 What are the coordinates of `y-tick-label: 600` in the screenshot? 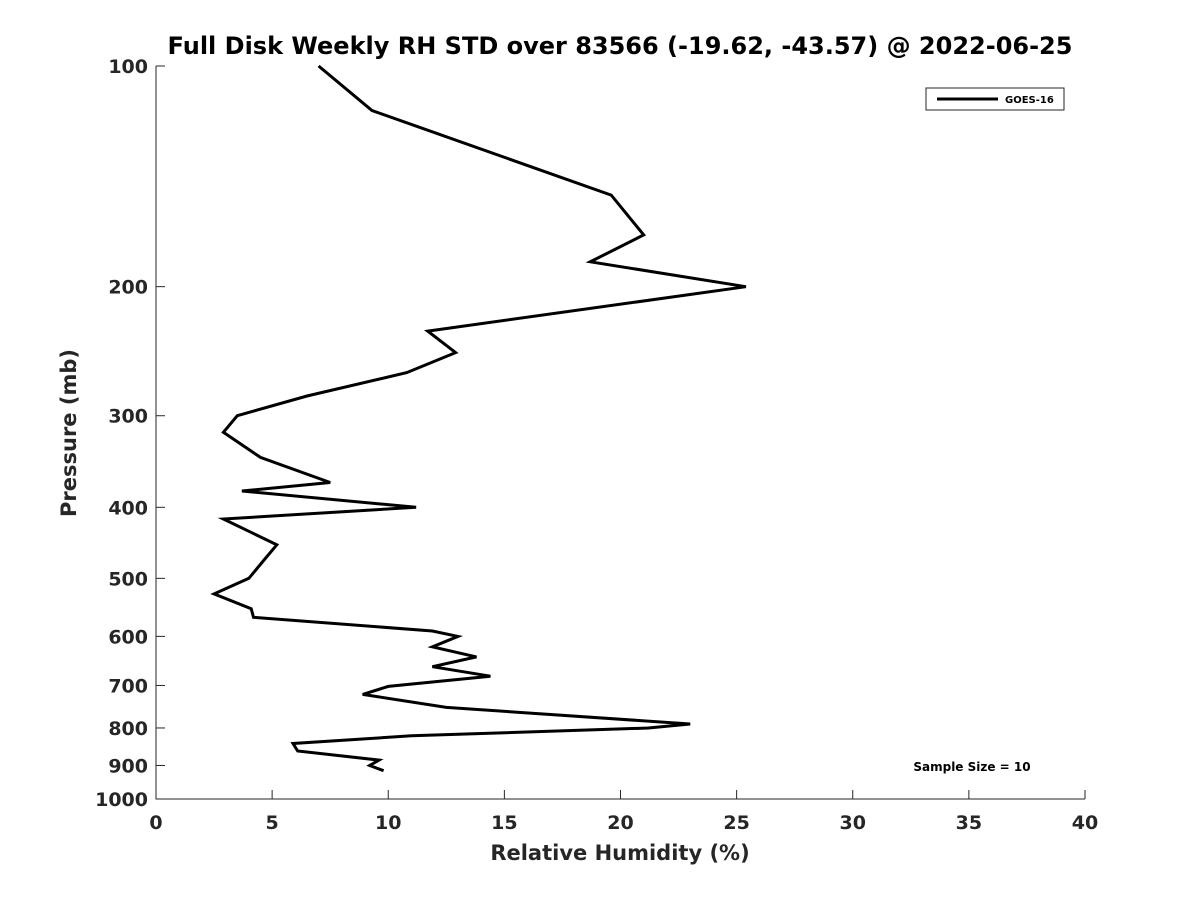 It's located at (128, 637).